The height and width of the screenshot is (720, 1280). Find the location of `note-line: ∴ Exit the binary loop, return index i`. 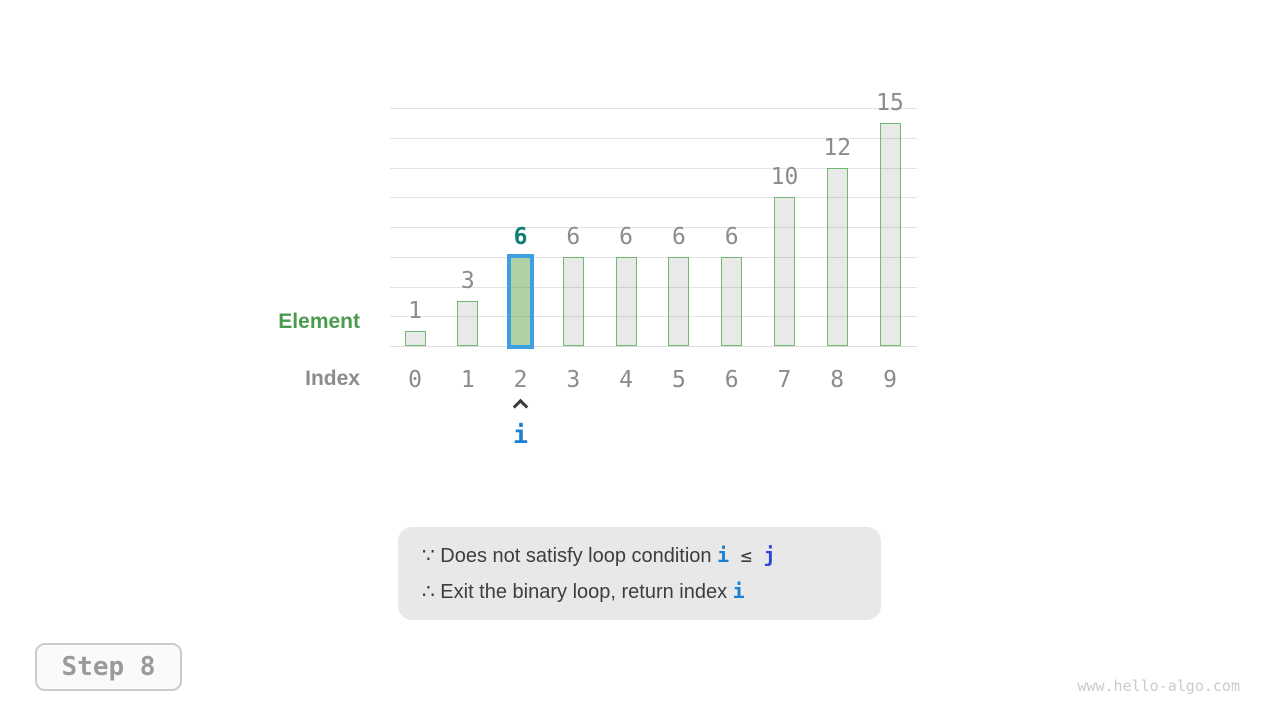

note-line: ∴ Exit the binary loop, return index i is located at coordinates (651, 592).